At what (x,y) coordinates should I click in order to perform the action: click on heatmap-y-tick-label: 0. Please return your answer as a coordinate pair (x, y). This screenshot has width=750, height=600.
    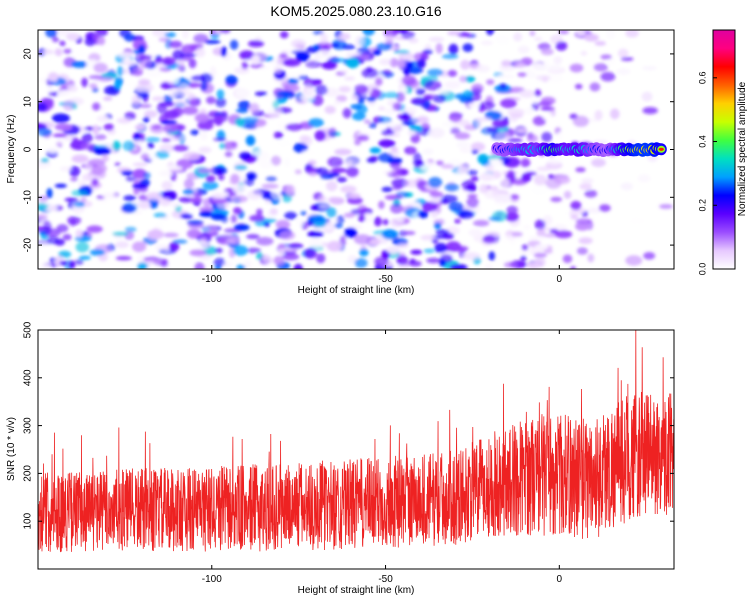
    Looking at the image, I should click on (28, 149).